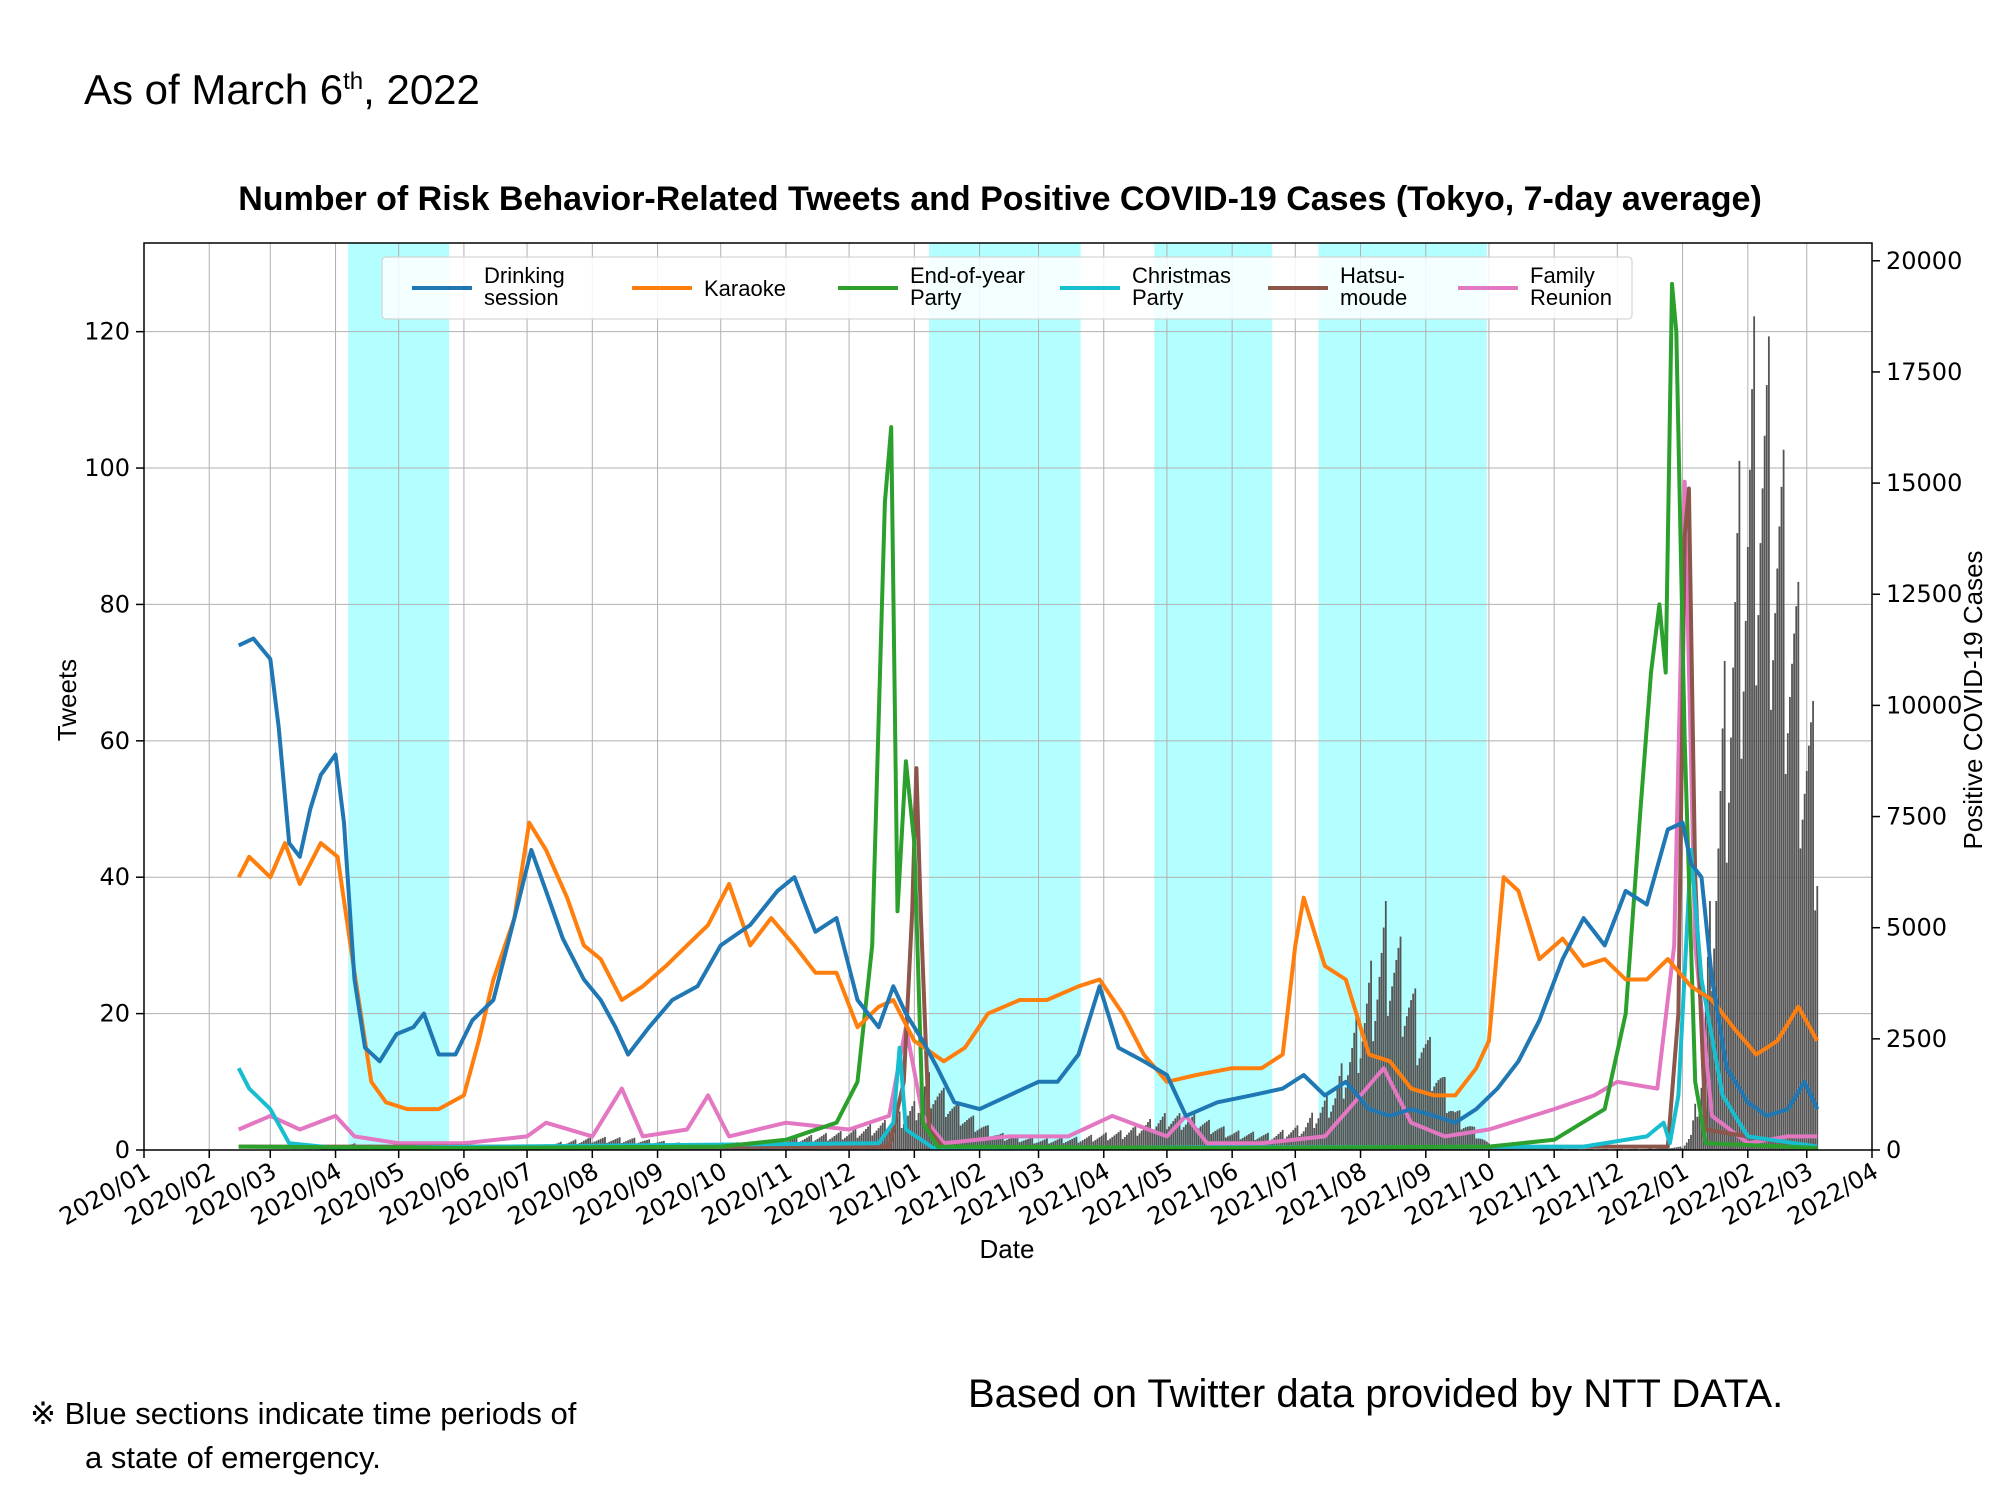 The width and height of the screenshot is (2000, 1500). Describe the element at coordinates (1213, 696) in the screenshot. I see `emergency-band` at that location.